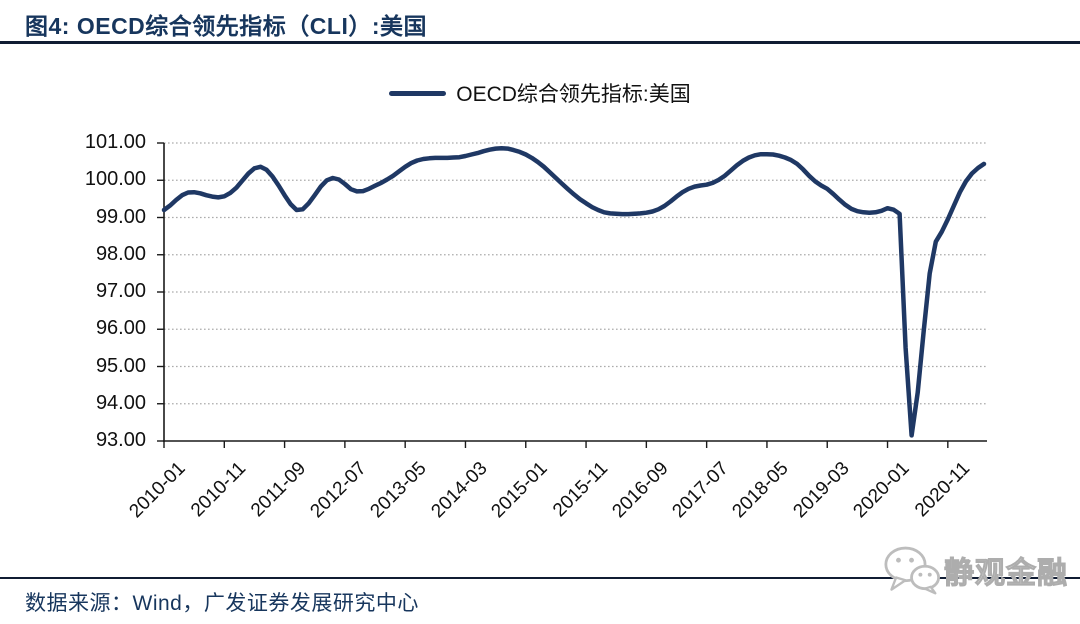 This screenshot has height=624, width=1080. I want to click on x-axis-label: 2020-01, so click(881, 490).